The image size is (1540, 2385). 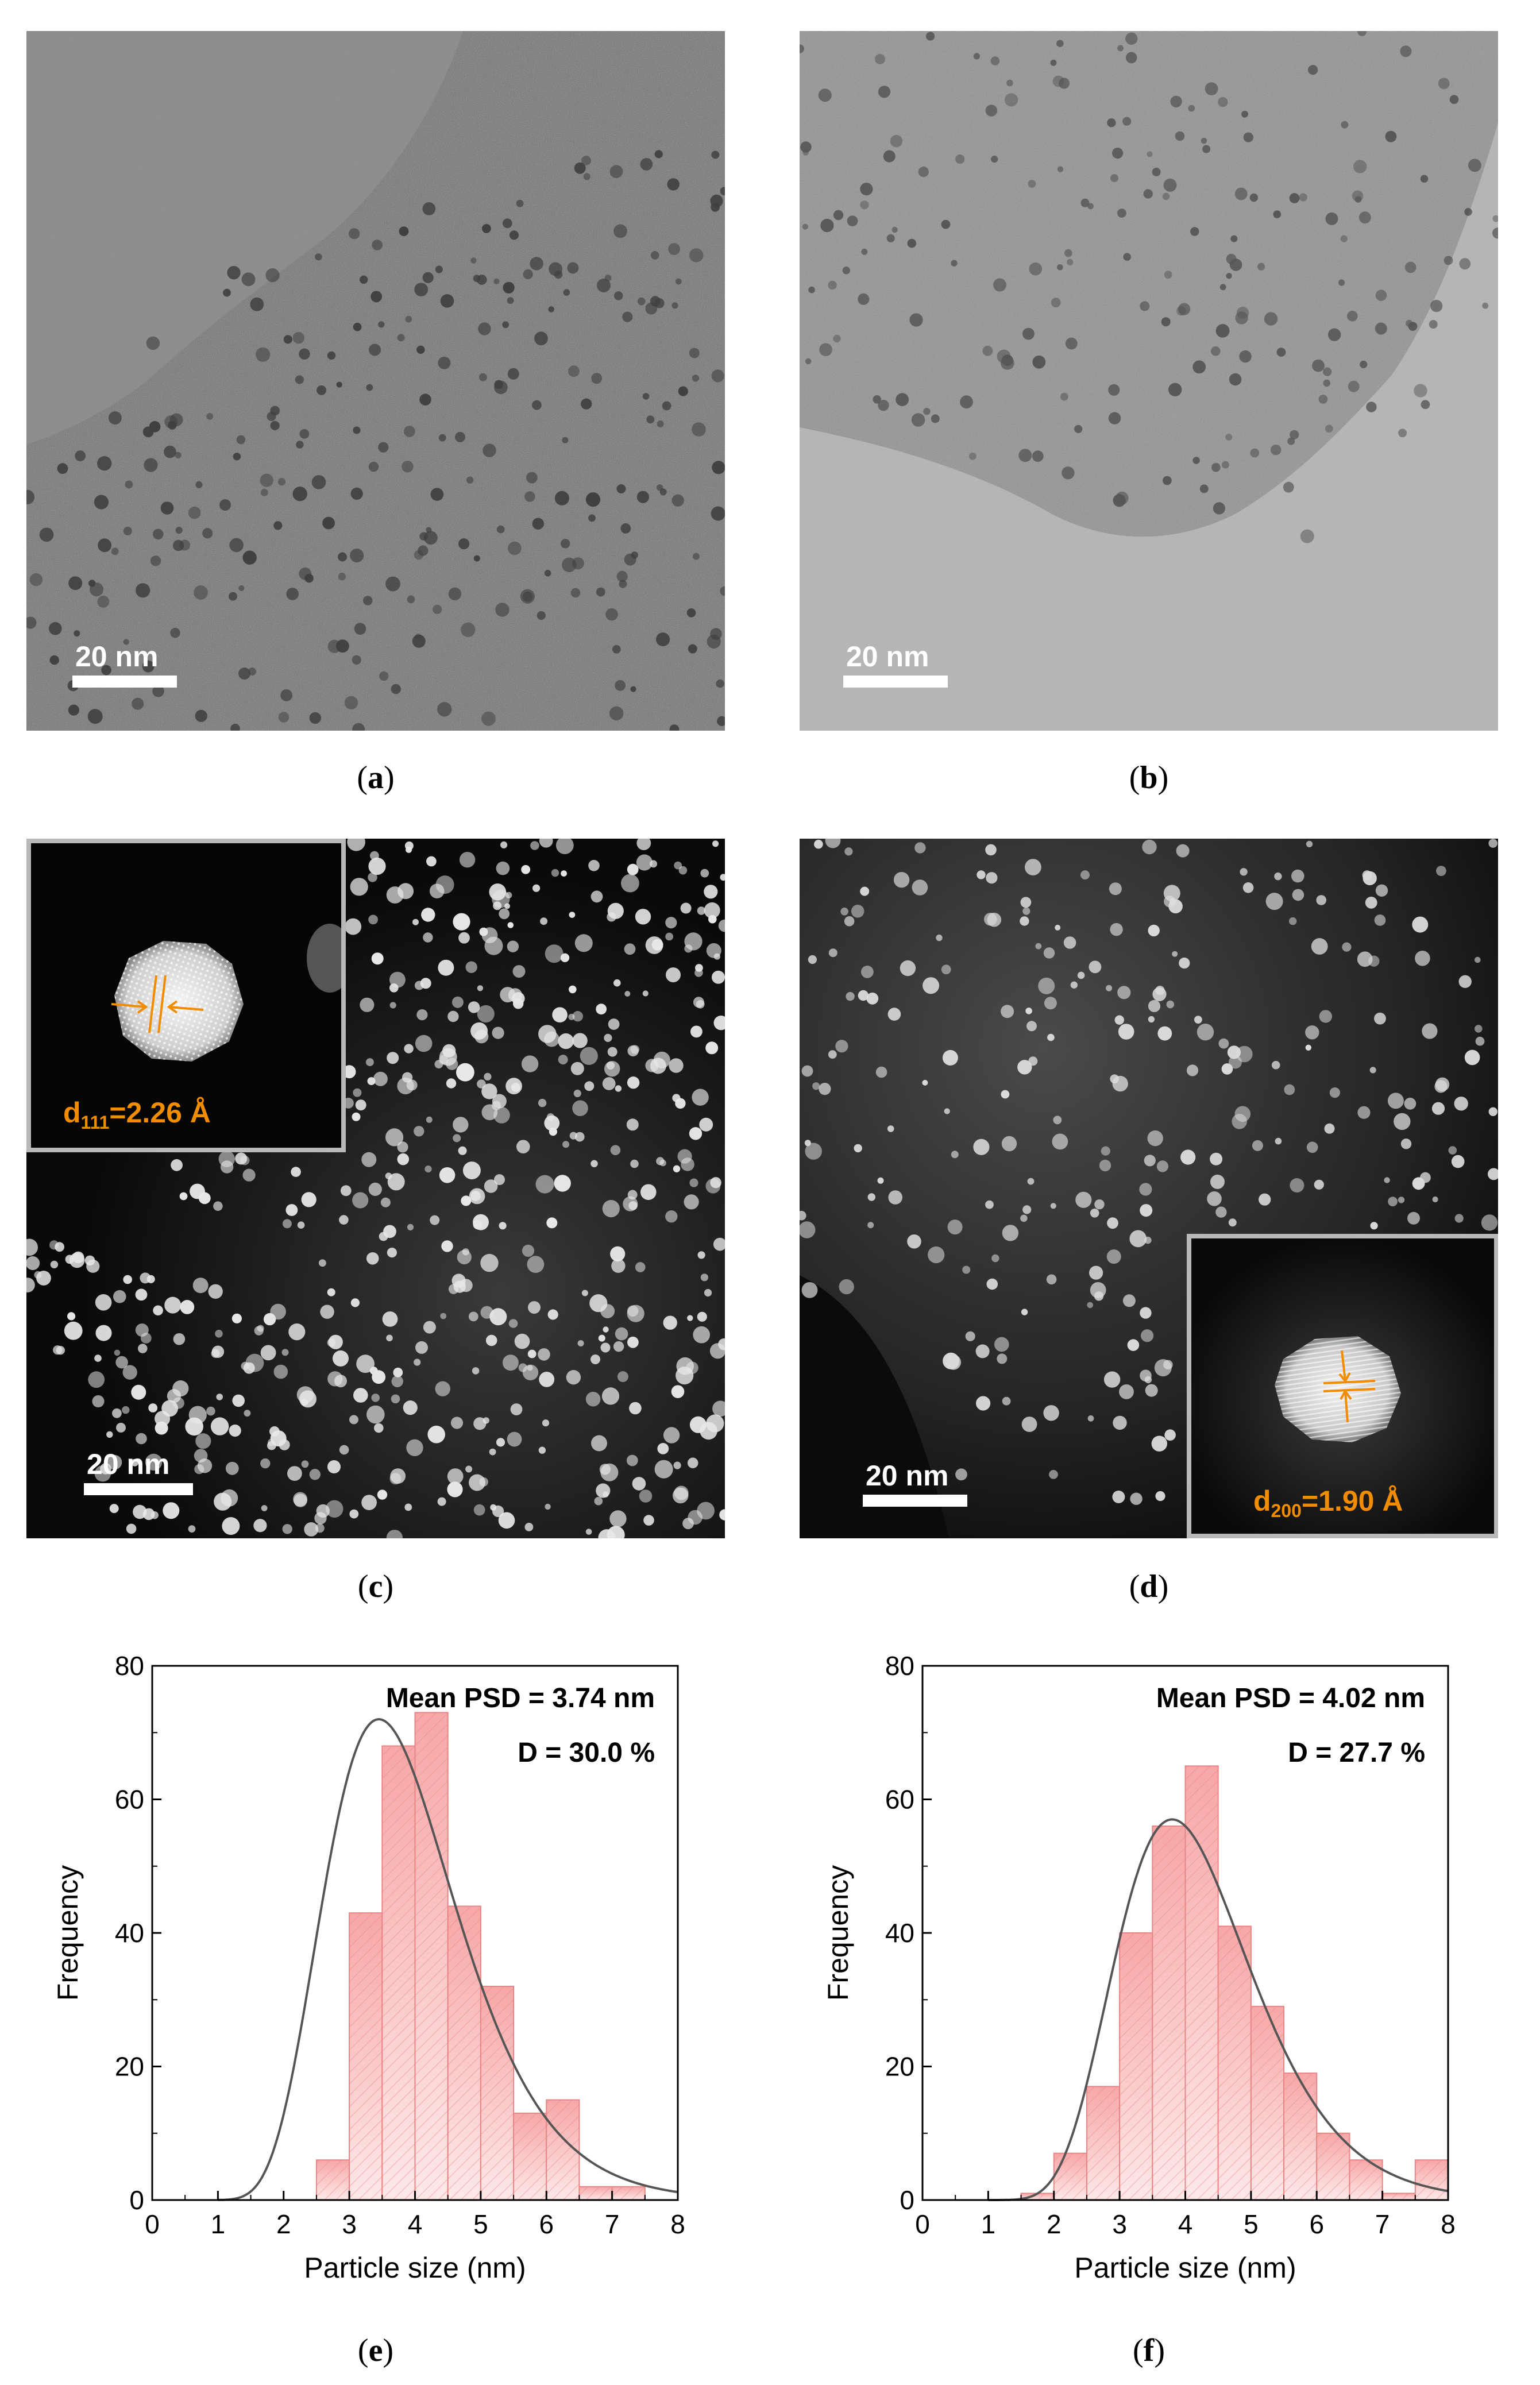 What do you see at coordinates (1316, 2224) in the screenshot?
I see `x-tick-label: 6` at bounding box center [1316, 2224].